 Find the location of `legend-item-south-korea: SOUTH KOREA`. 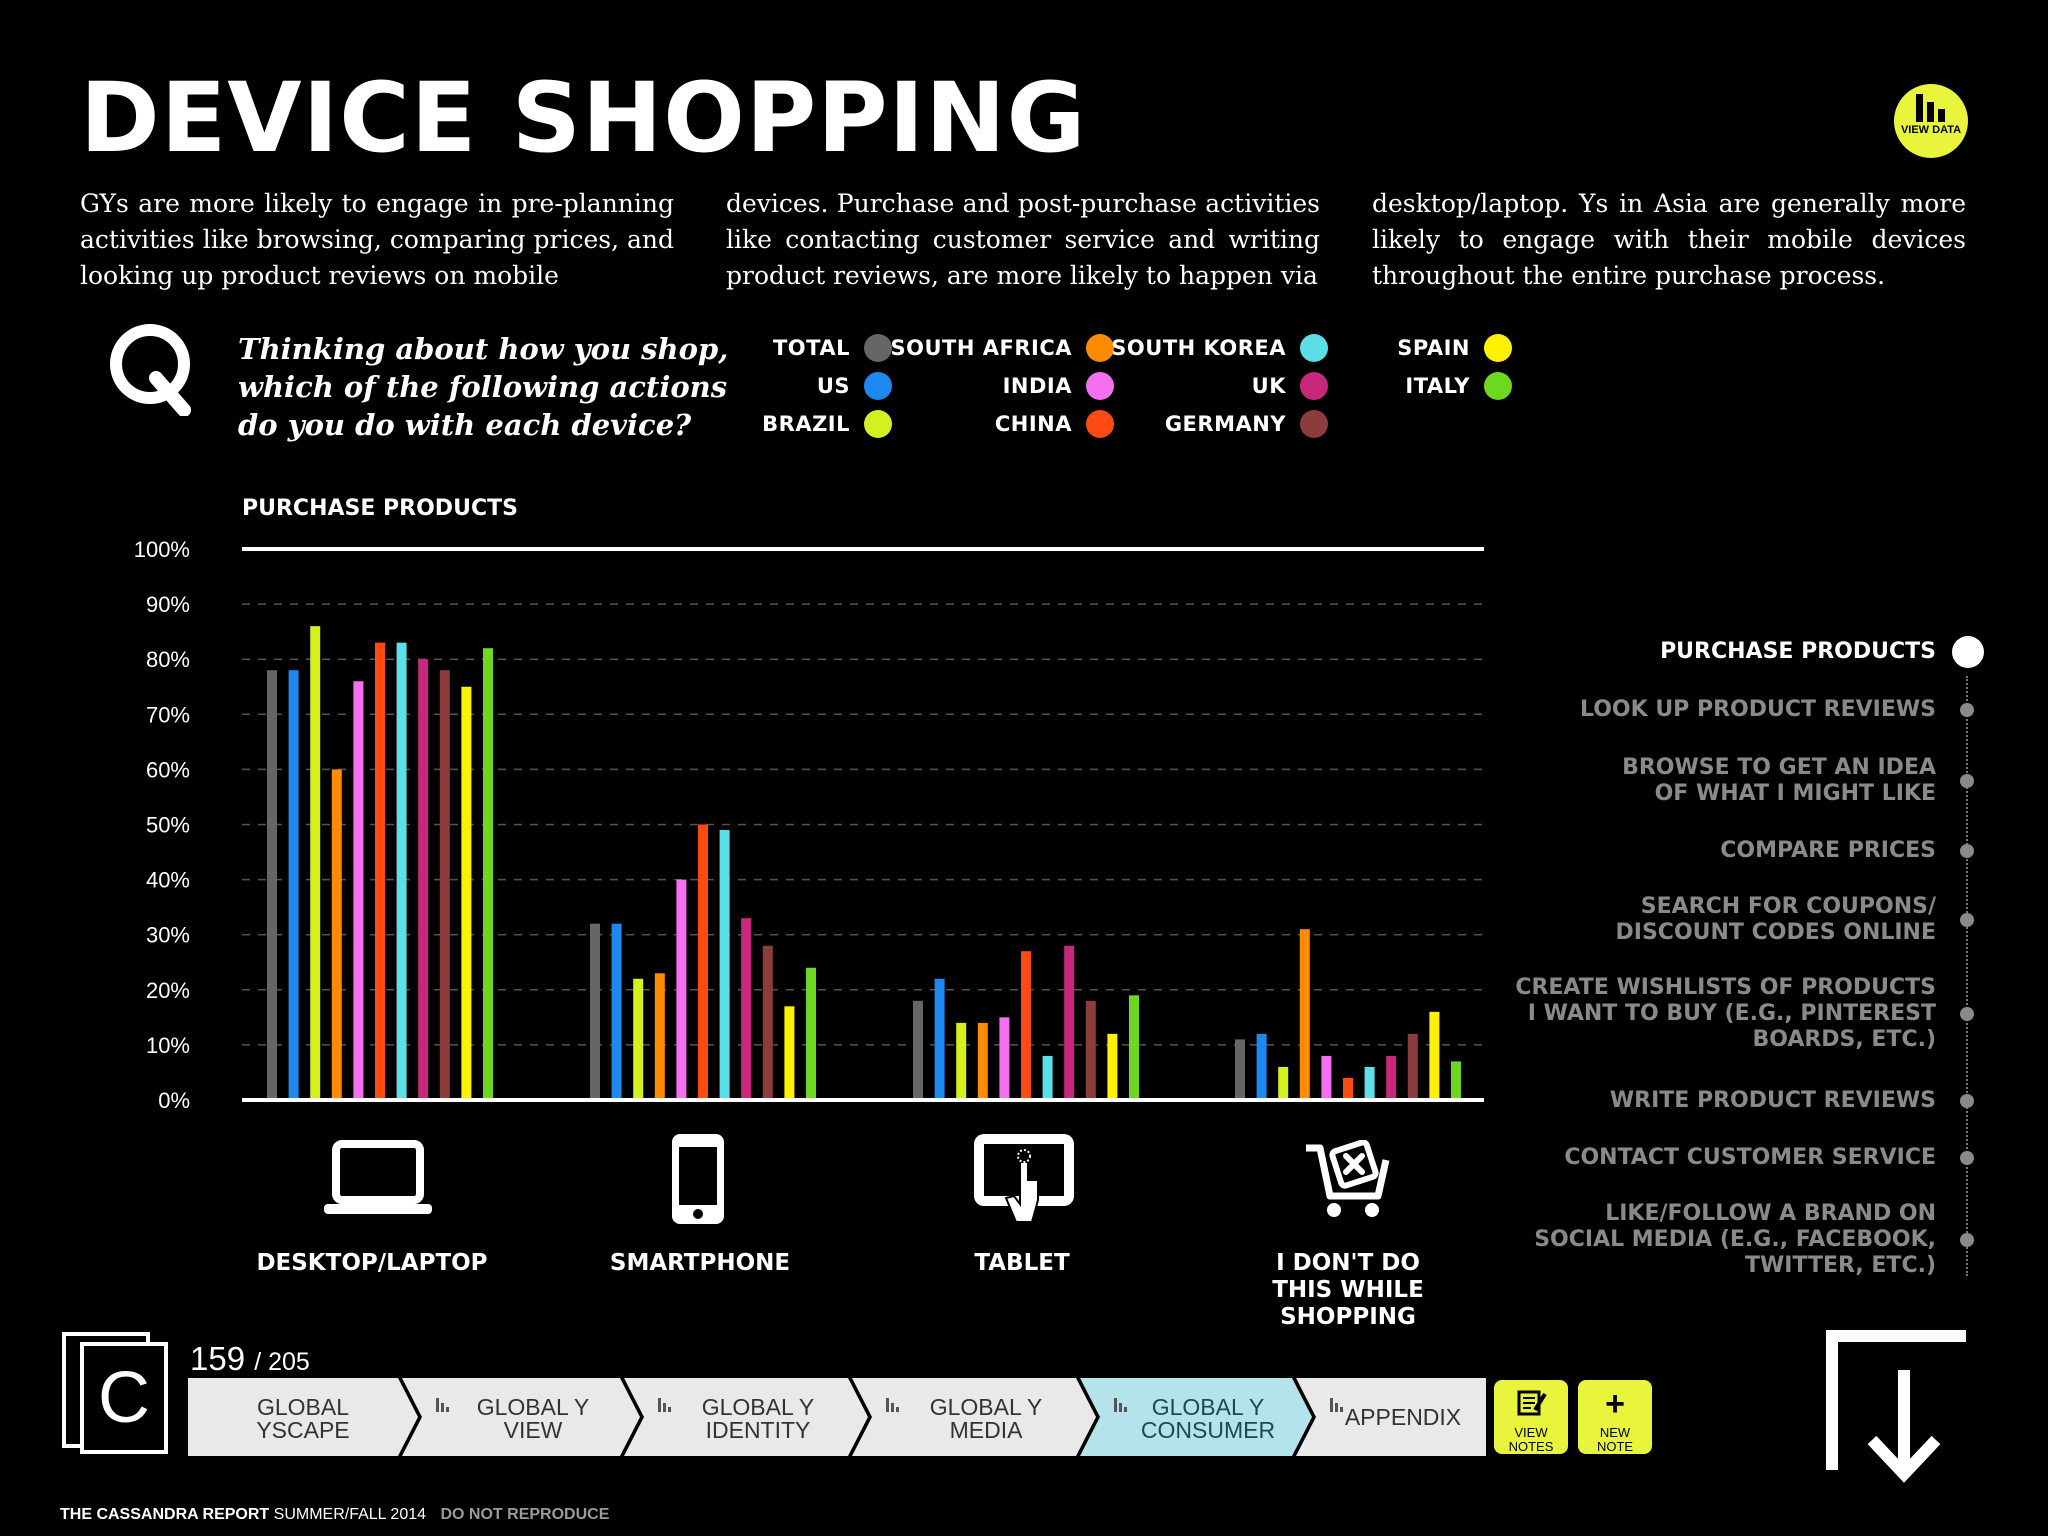

legend-item-south-korea: SOUTH KOREA is located at coordinates (1219, 348).